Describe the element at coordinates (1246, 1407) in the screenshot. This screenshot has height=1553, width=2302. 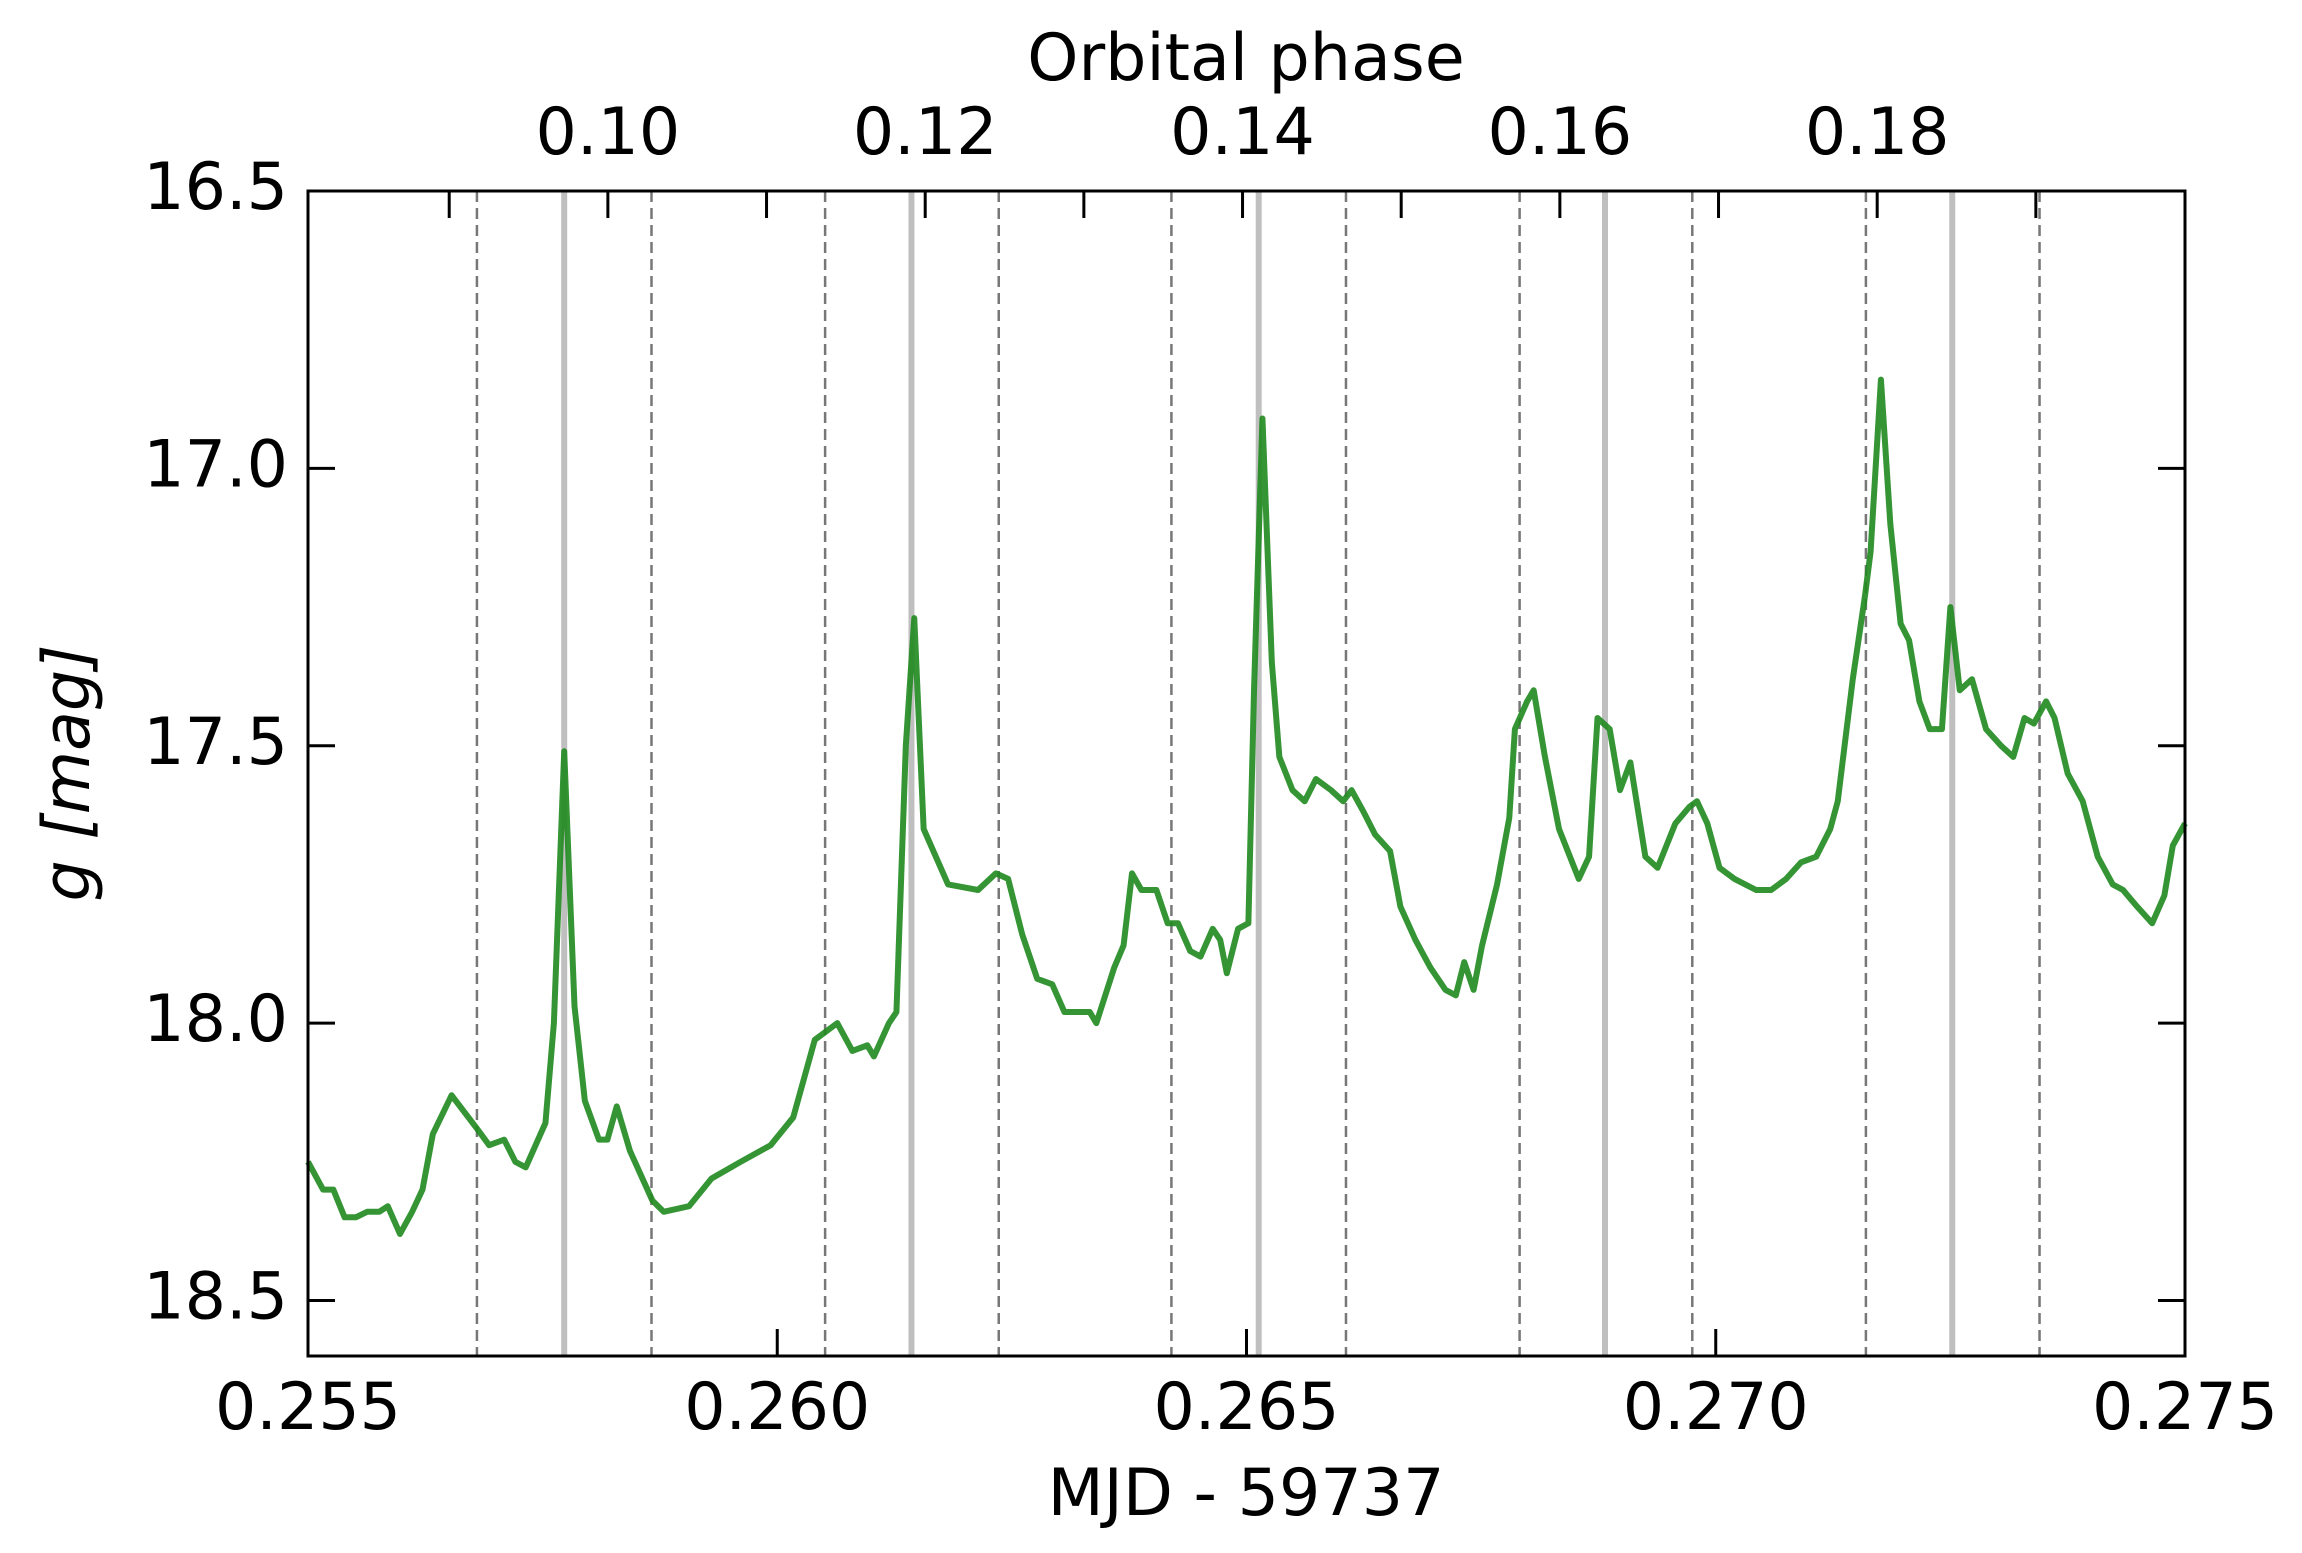
I see `x-tick-label: 0.265` at that location.